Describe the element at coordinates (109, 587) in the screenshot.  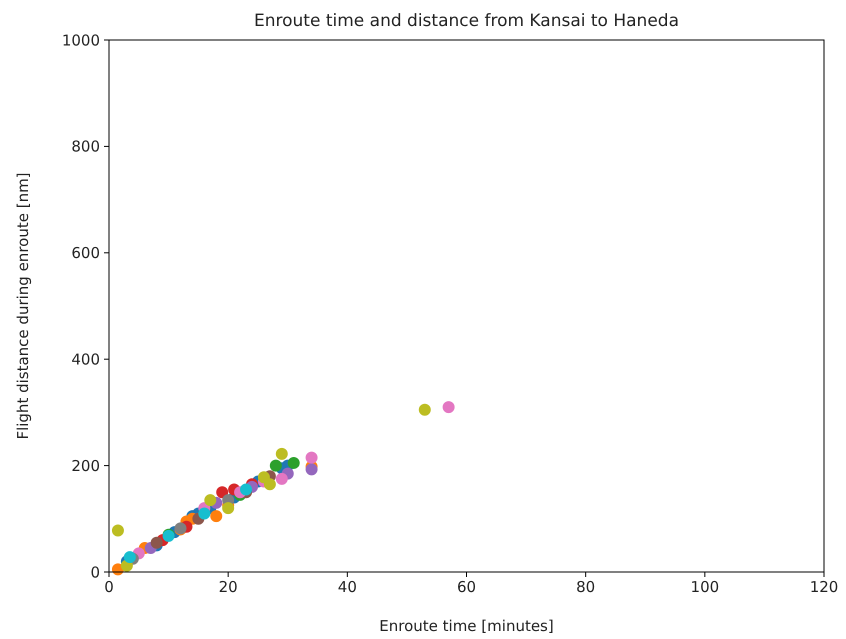
I see `x-tick-label: 0` at that location.